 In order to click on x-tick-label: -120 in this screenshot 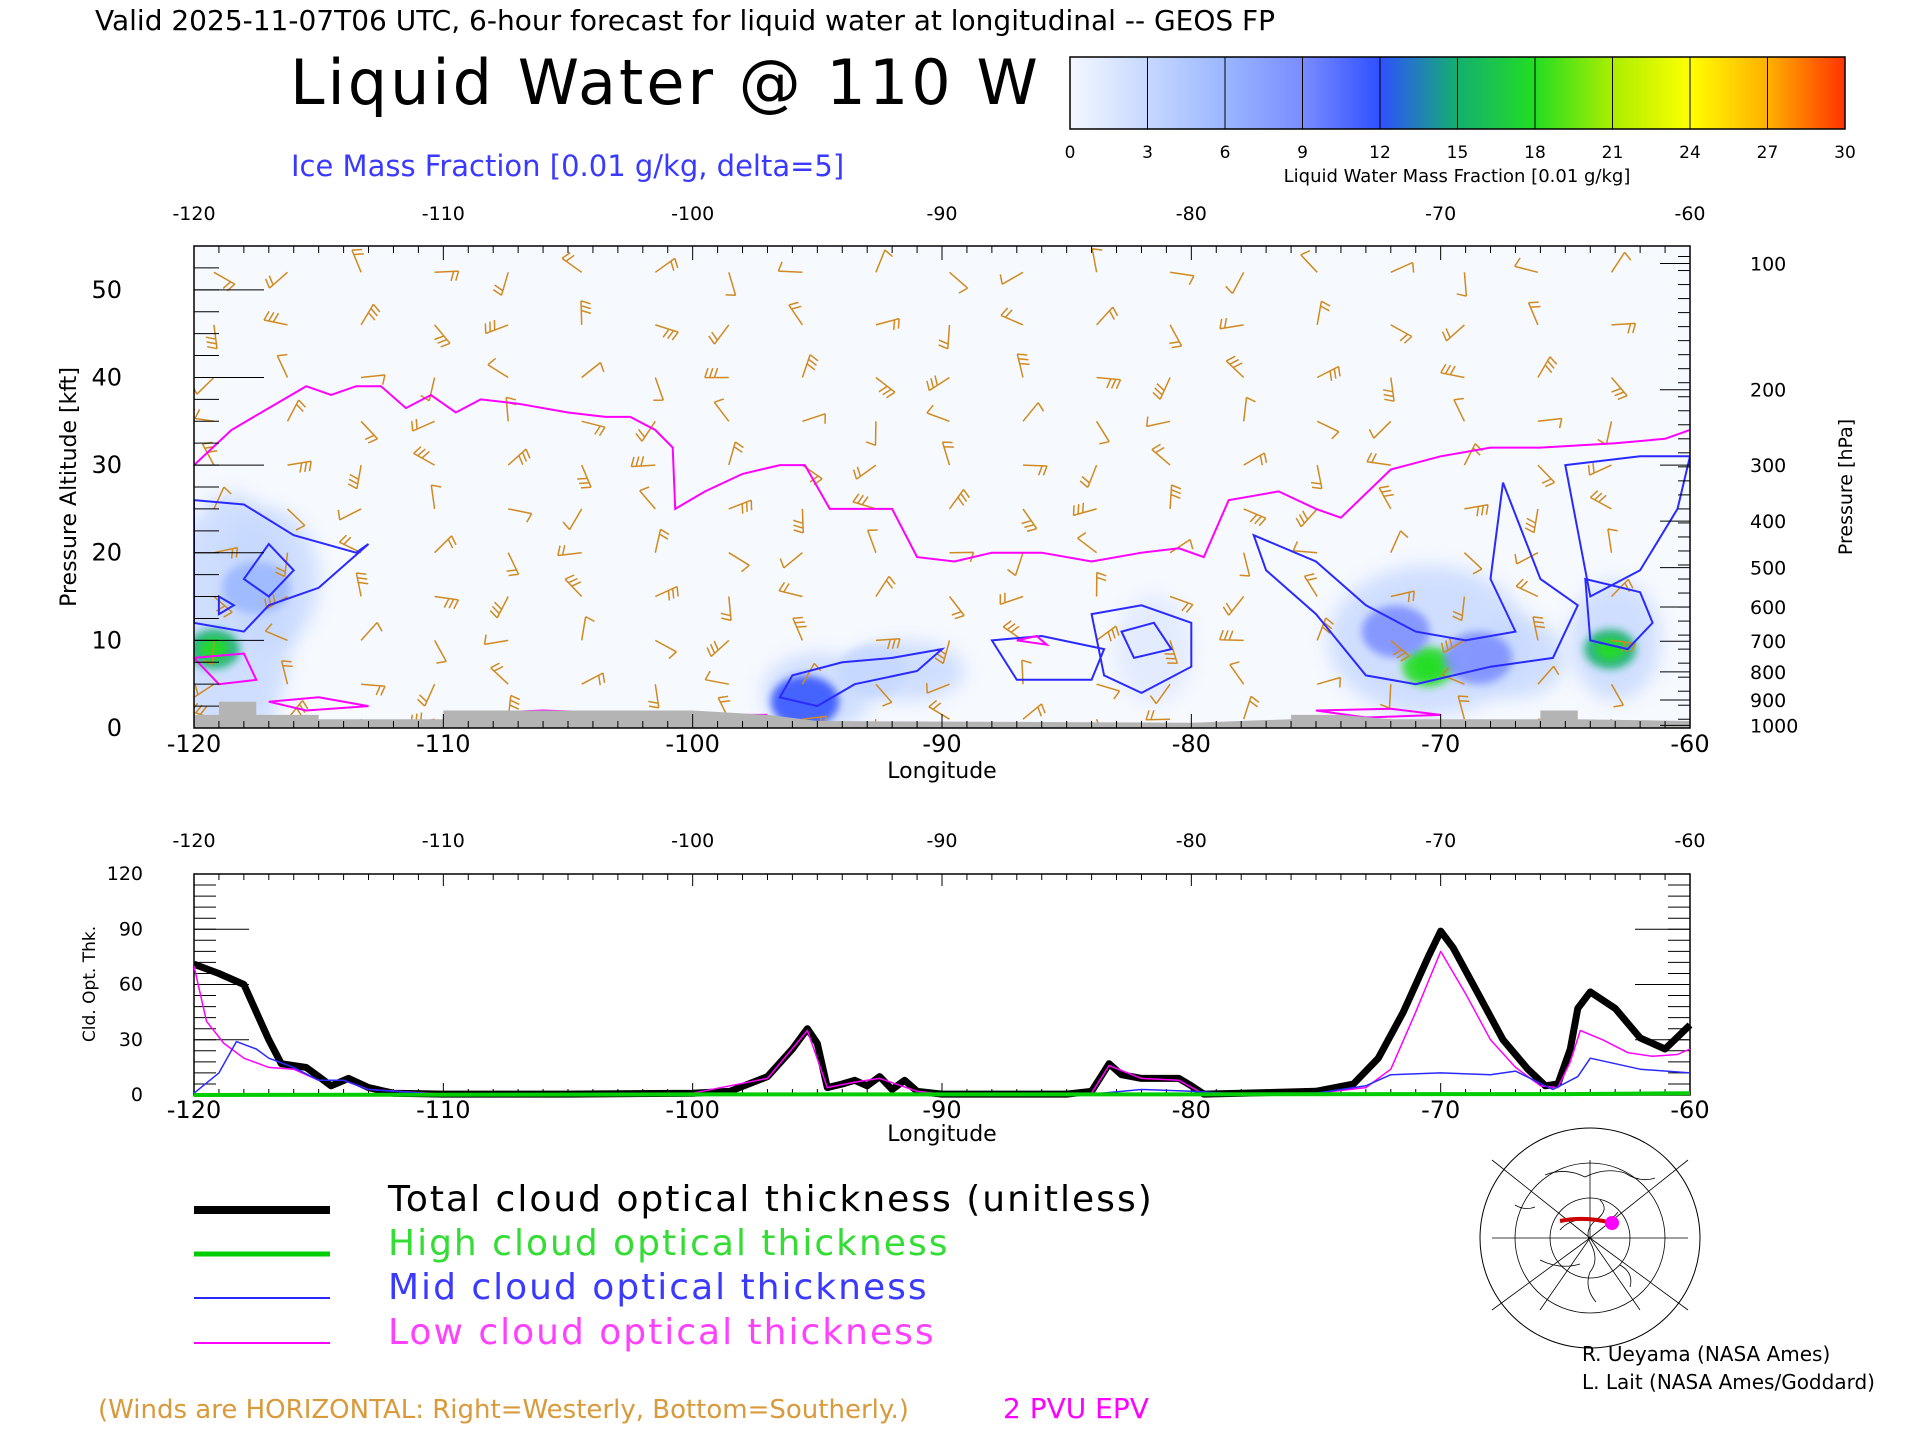, I will do `click(194, 744)`.